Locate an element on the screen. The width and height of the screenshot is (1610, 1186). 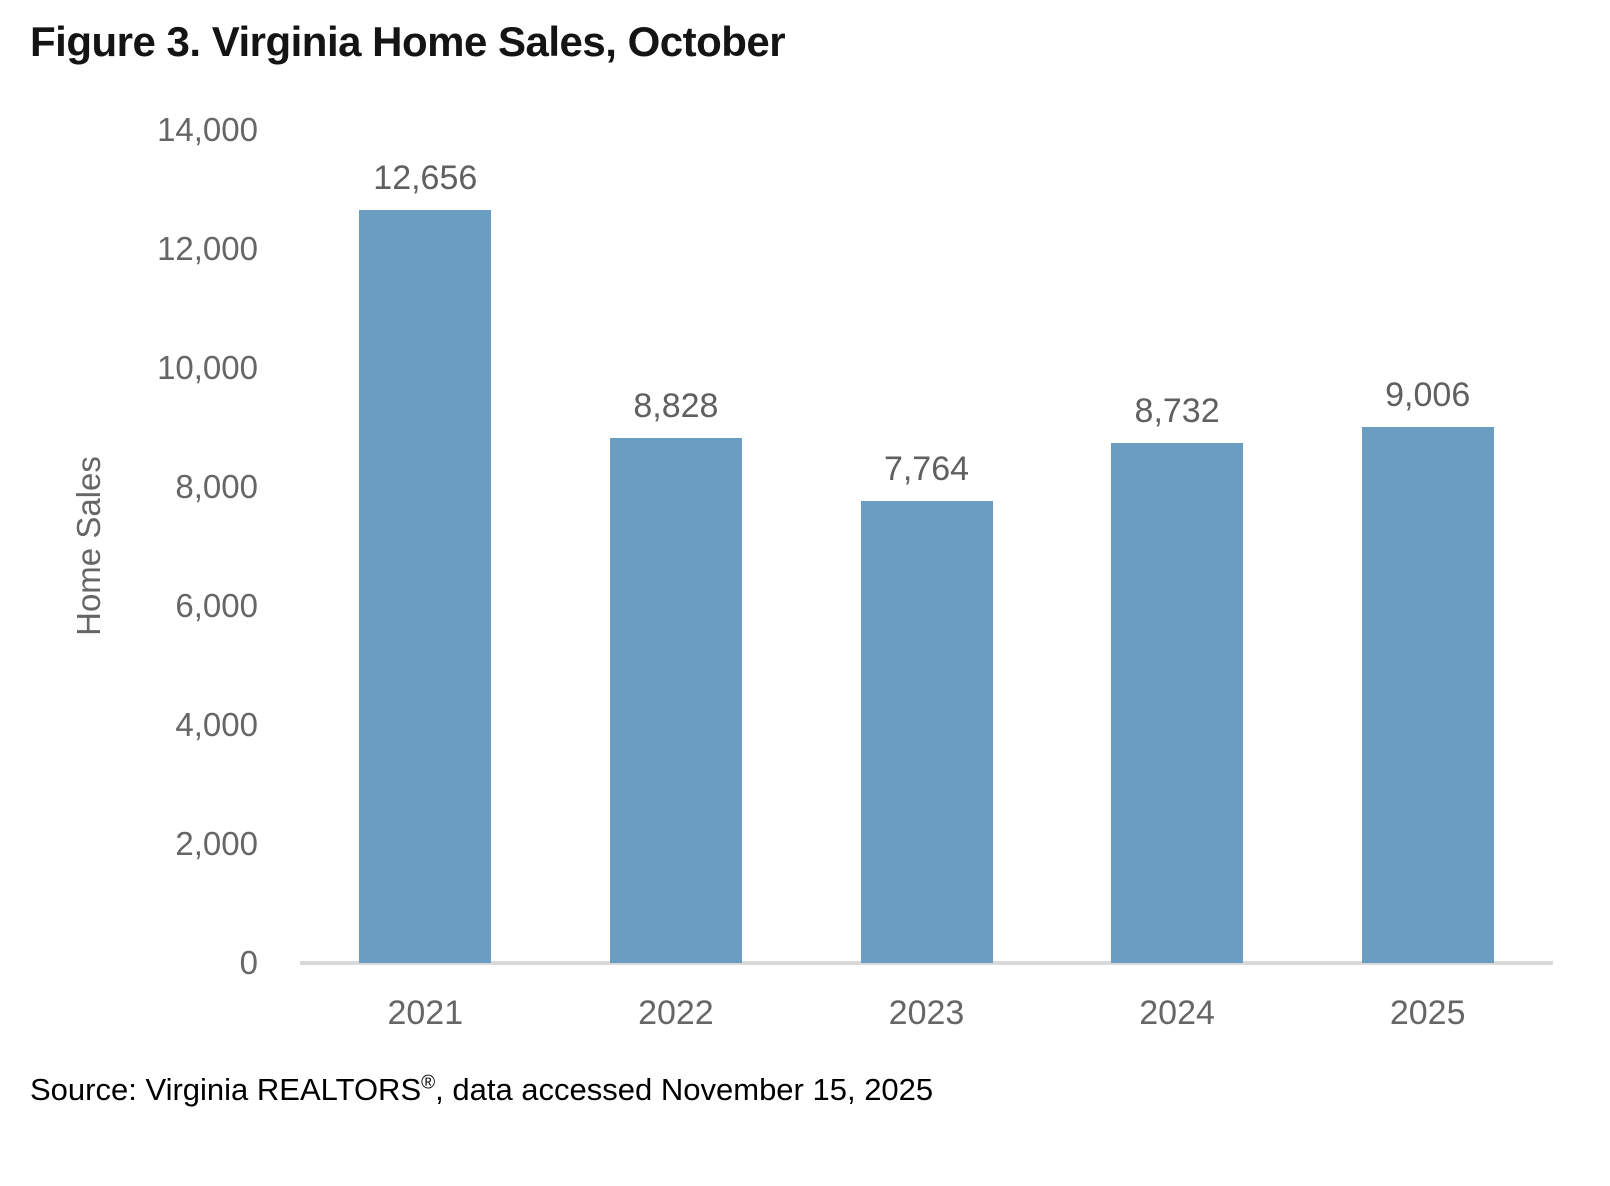
figure-title: Figure 3. Virginia Home Sales, October is located at coordinates (408, 41).